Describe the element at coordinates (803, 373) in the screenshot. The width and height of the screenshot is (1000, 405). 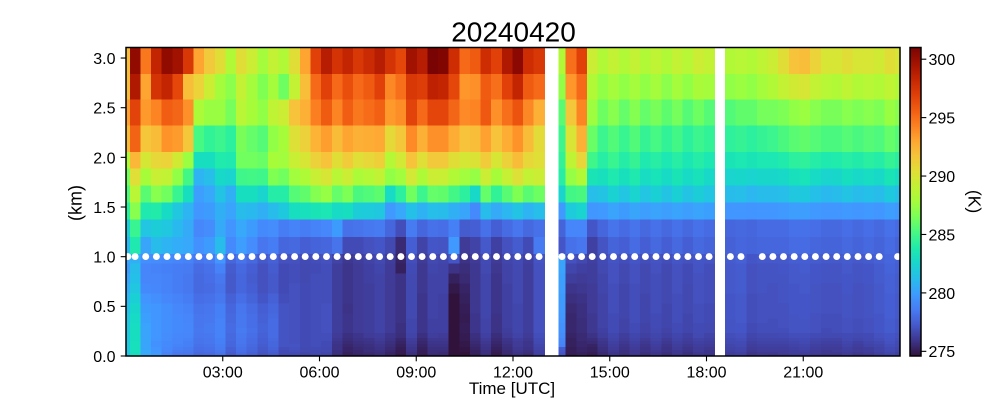
I see `svg-text: 21:00` at that location.